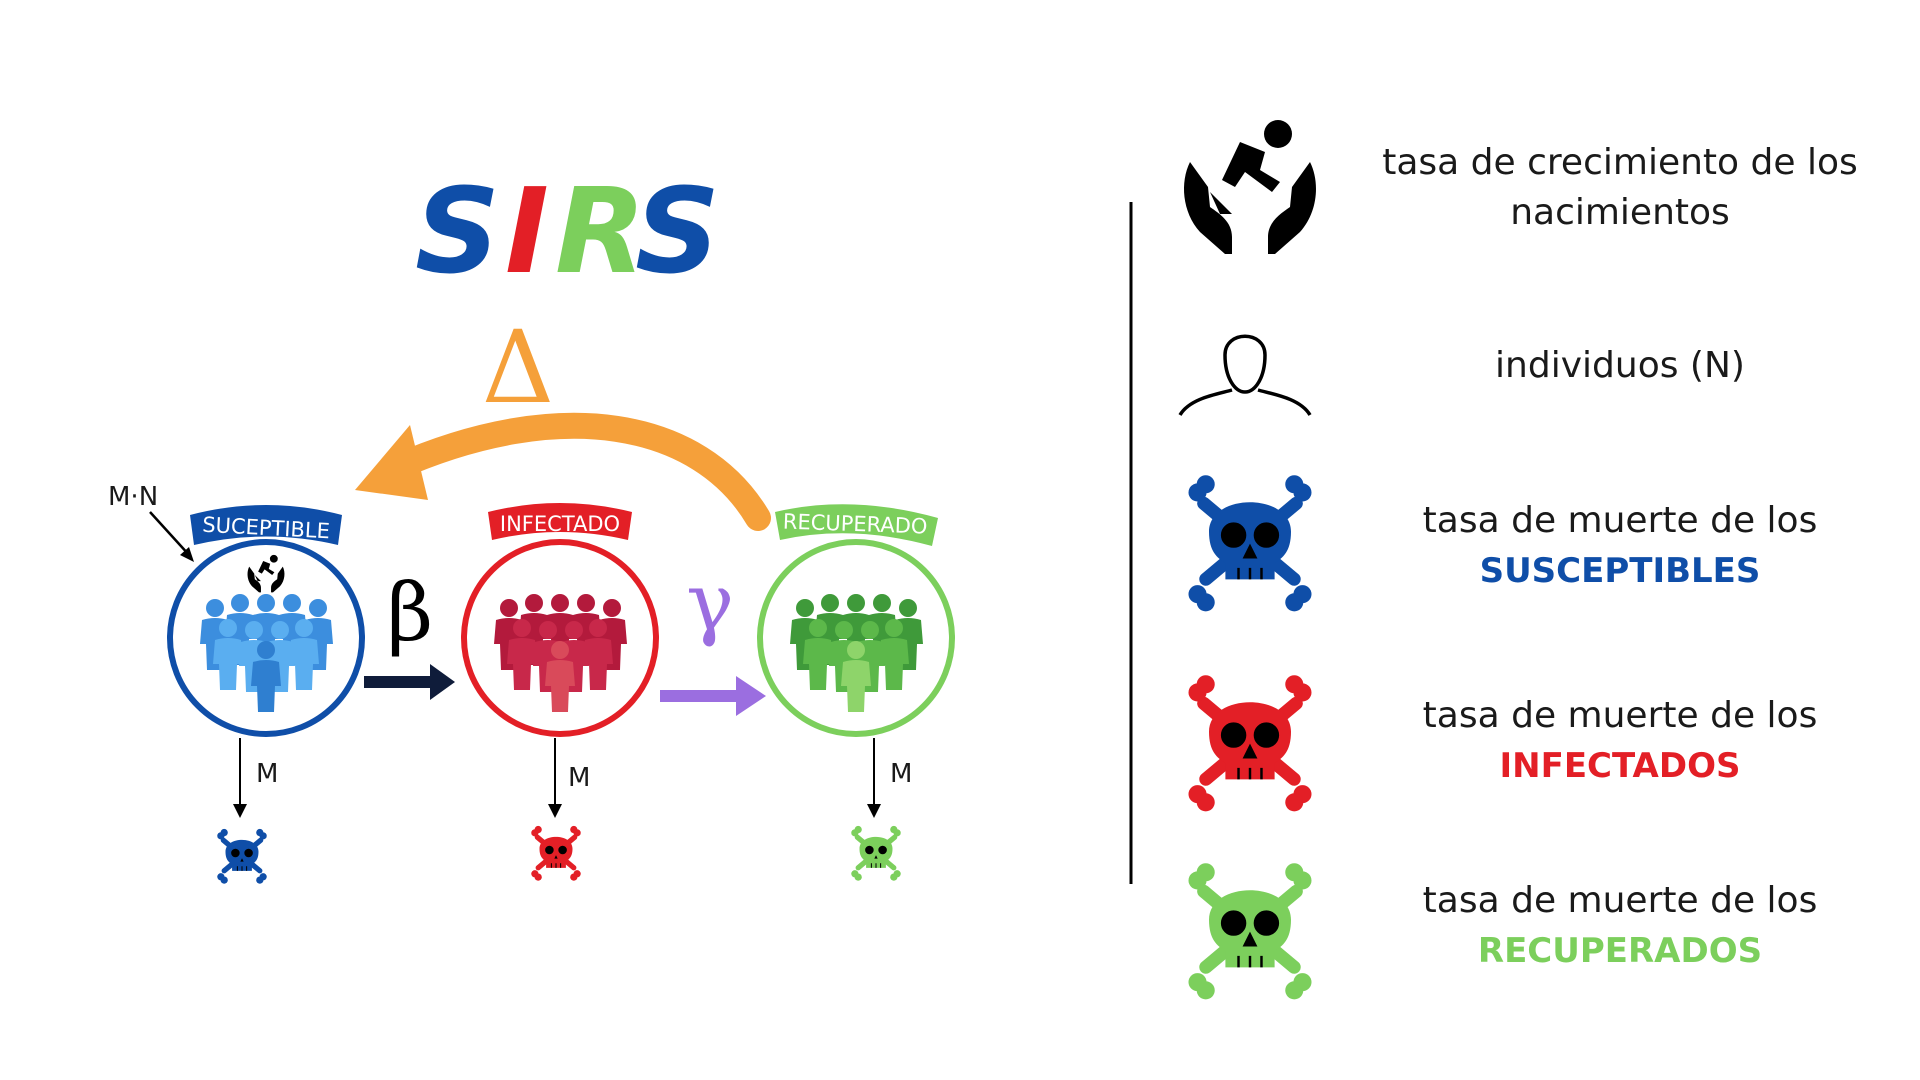  What do you see at coordinates (1245, 375) in the screenshot?
I see `person-outline-icon` at bounding box center [1245, 375].